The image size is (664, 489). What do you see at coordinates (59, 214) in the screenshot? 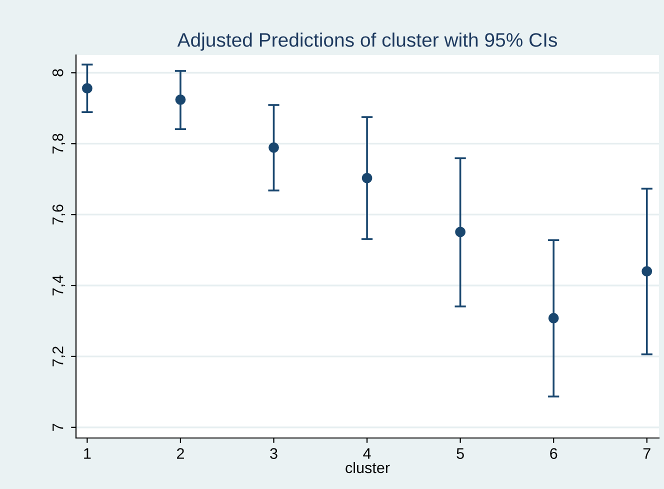
I see `y-tick-label: 7,6` at bounding box center [59, 214].